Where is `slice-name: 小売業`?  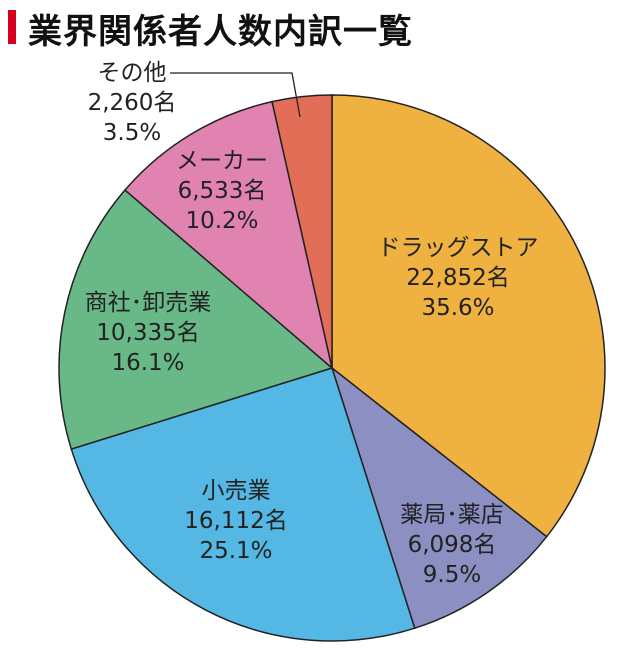 slice-name: 小売業 is located at coordinates (236, 491).